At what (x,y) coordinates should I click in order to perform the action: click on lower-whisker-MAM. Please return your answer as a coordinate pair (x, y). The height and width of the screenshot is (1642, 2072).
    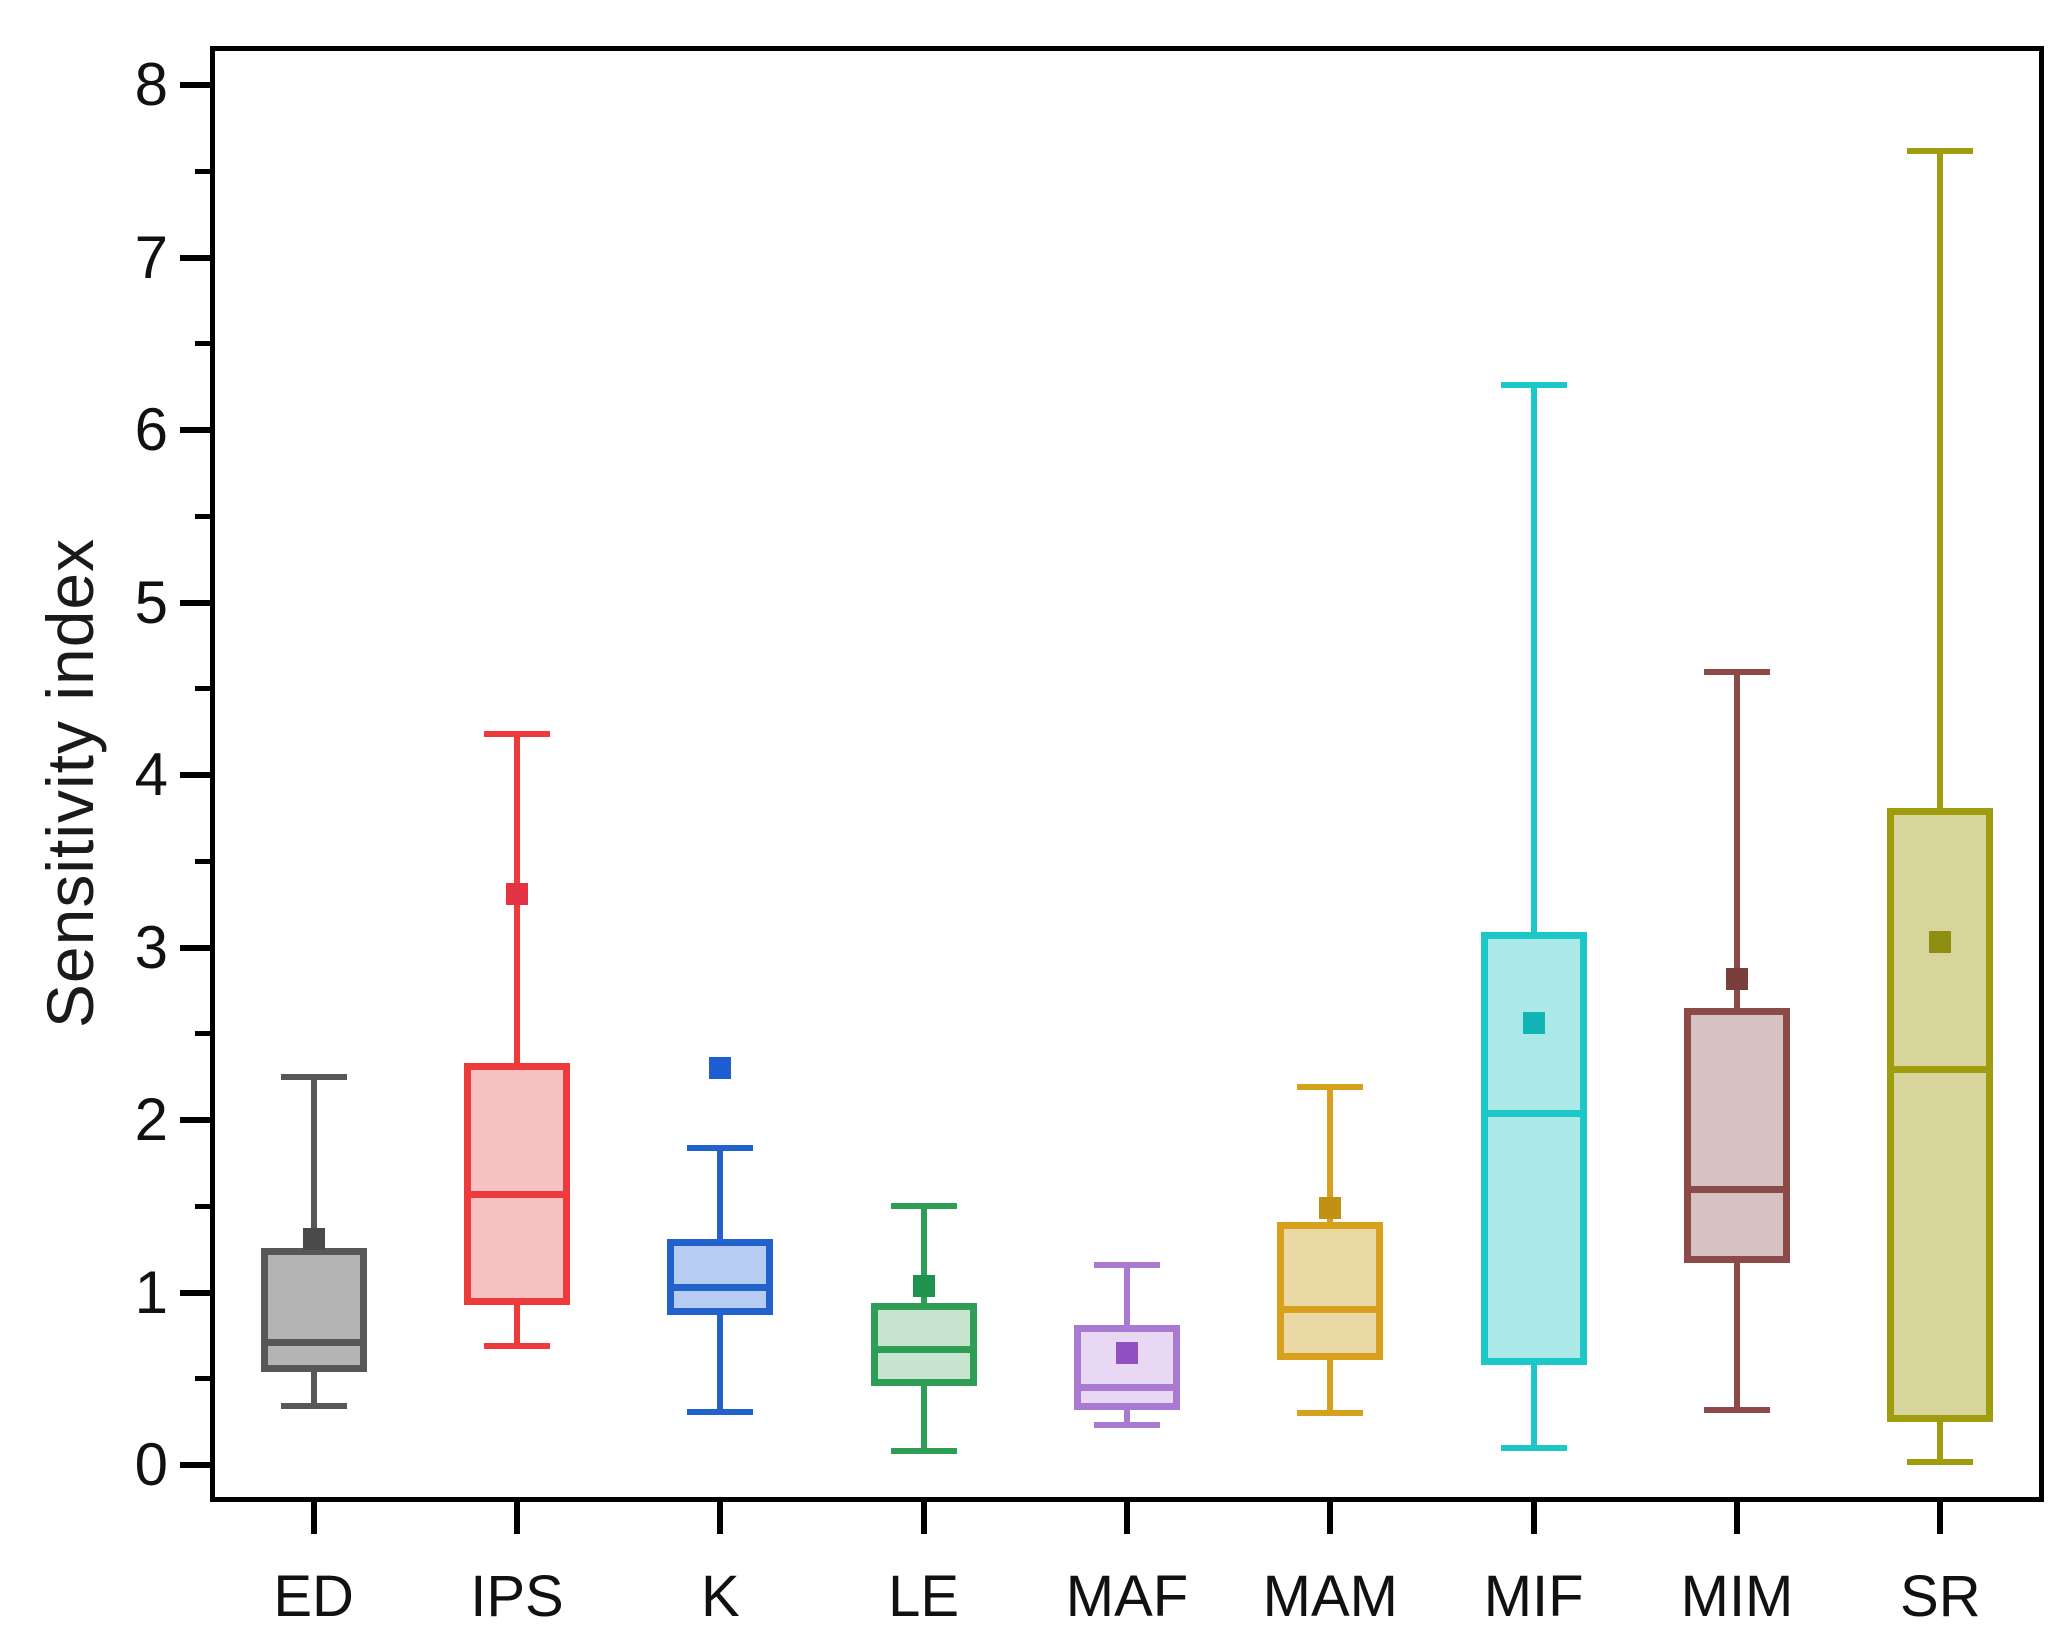
    Looking at the image, I should click on (1330, 1386).